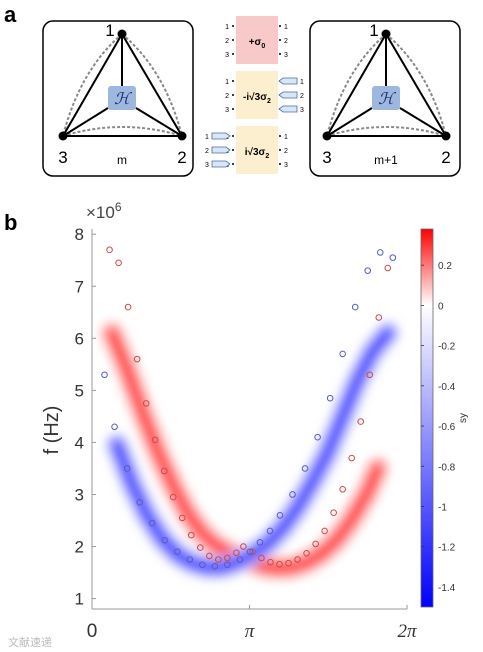  I want to click on left-hamiltonian: ℋ, so click(123, 99).